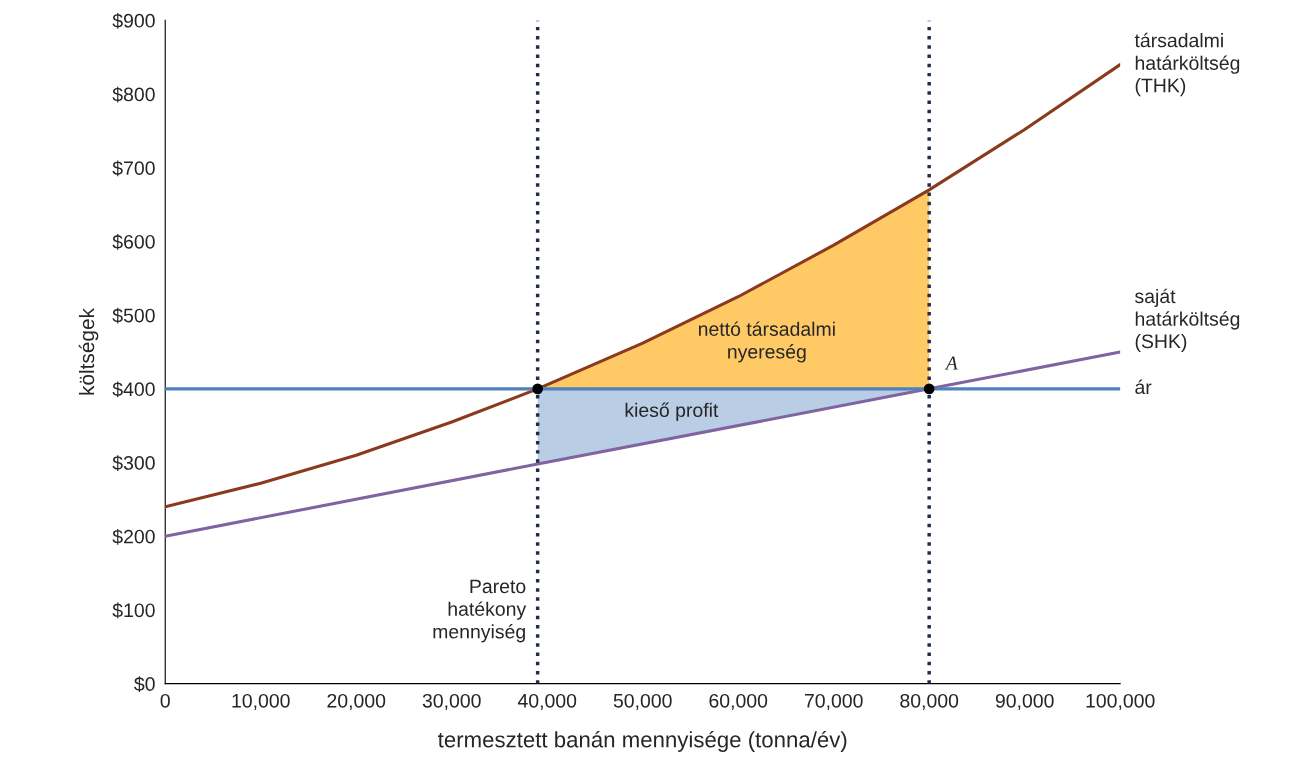 The width and height of the screenshot is (1301, 784). I want to click on annotation: A, so click(951, 363).